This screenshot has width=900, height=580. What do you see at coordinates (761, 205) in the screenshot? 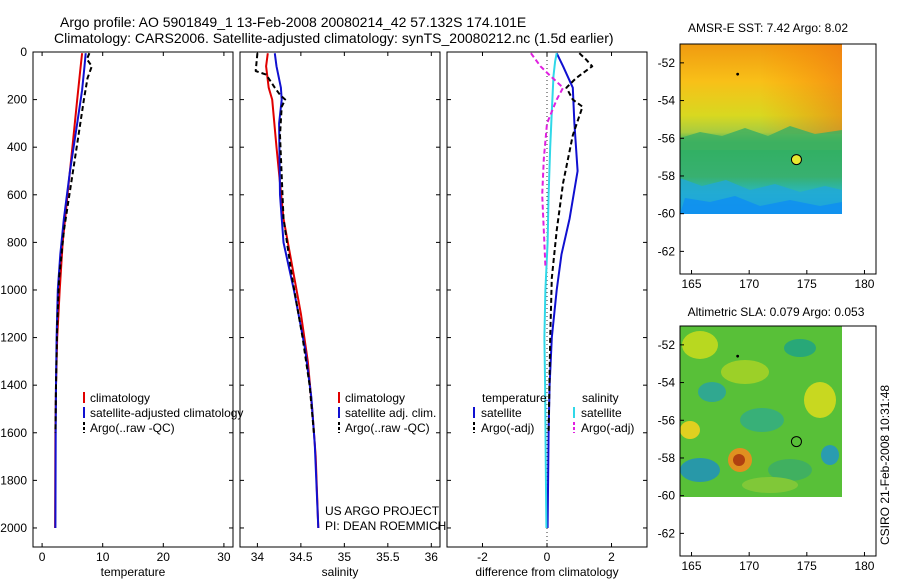
I see `sst-coldest-region` at bounding box center [761, 205].